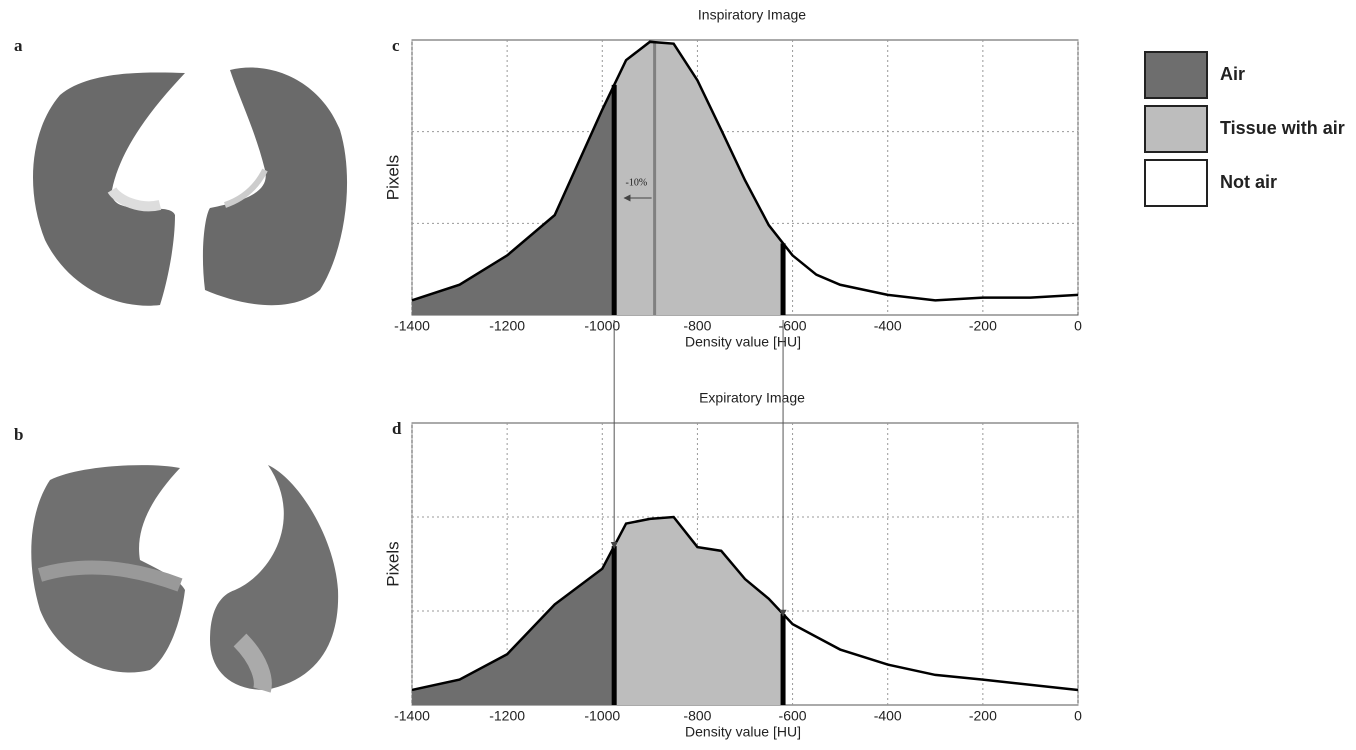 This screenshot has width=1356, height=750. I want to click on legend-label: Not air, so click(1248, 182).